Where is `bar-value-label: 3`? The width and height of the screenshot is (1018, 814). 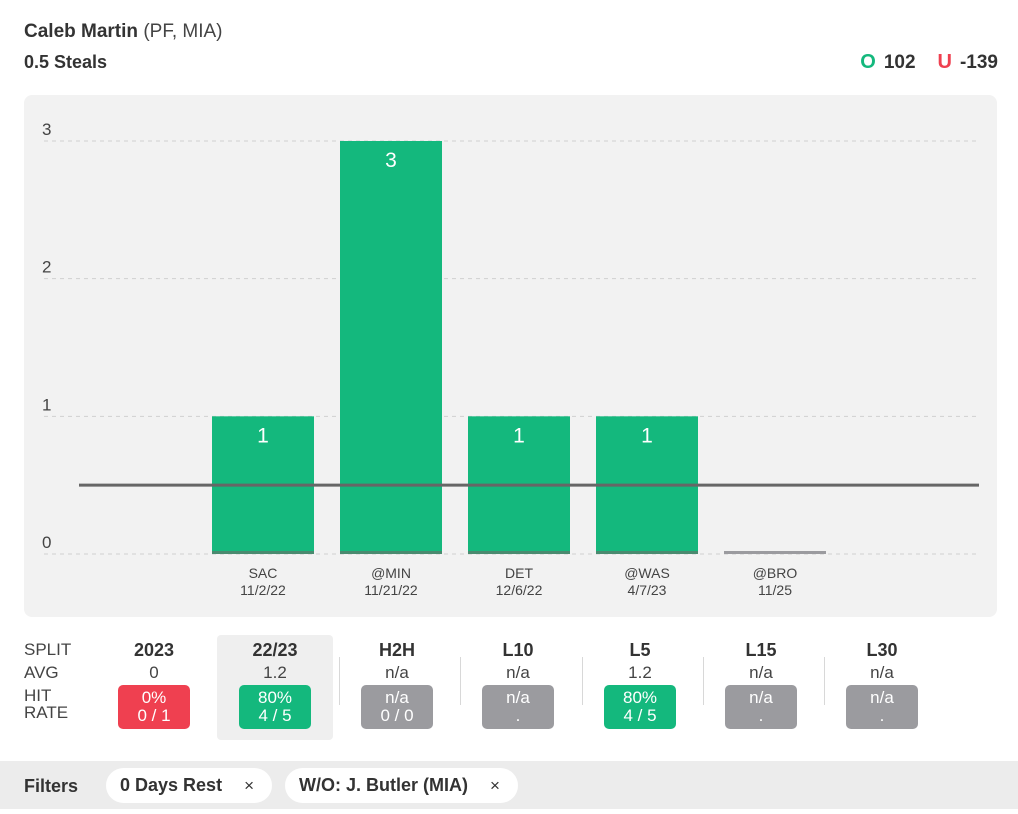
bar-value-label: 3 is located at coordinates (391, 160).